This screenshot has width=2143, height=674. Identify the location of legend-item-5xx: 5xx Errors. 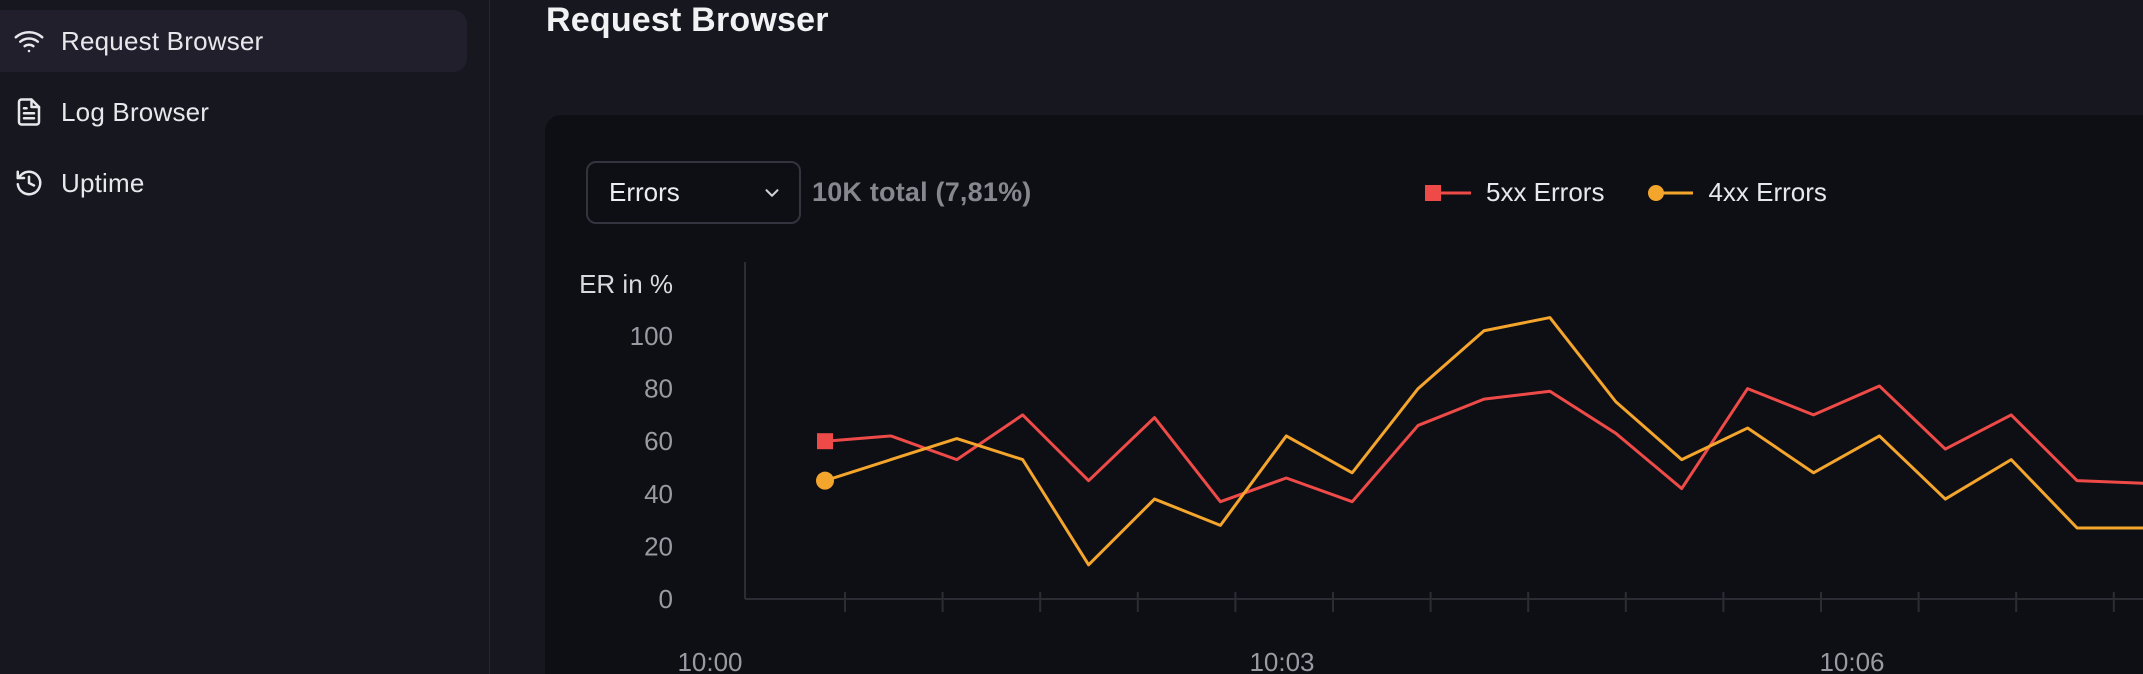
(1514, 192).